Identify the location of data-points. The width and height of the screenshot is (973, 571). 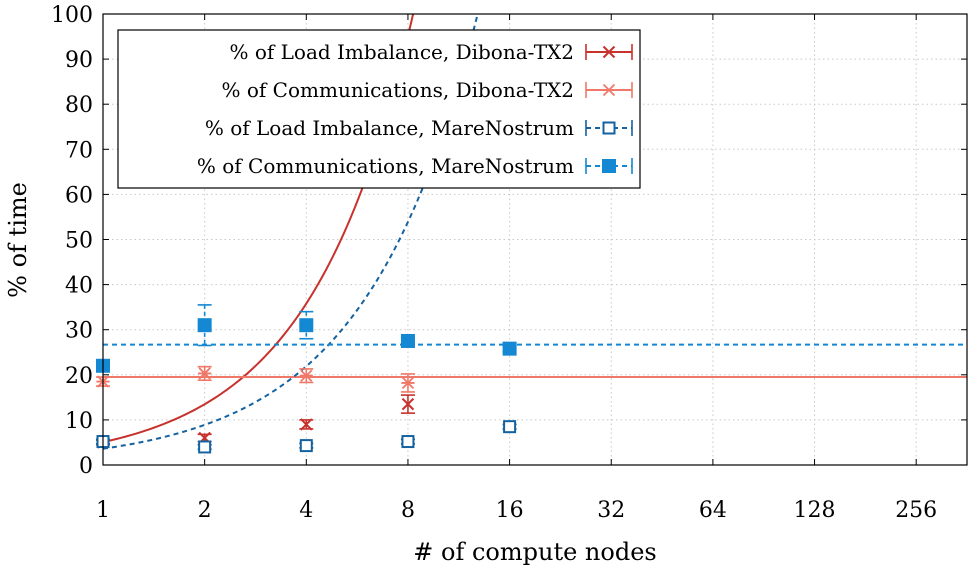
(306, 379).